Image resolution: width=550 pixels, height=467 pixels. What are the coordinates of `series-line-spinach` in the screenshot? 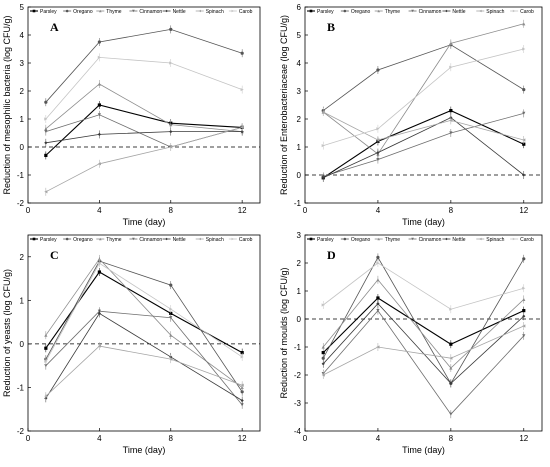 It's located at (144, 371).